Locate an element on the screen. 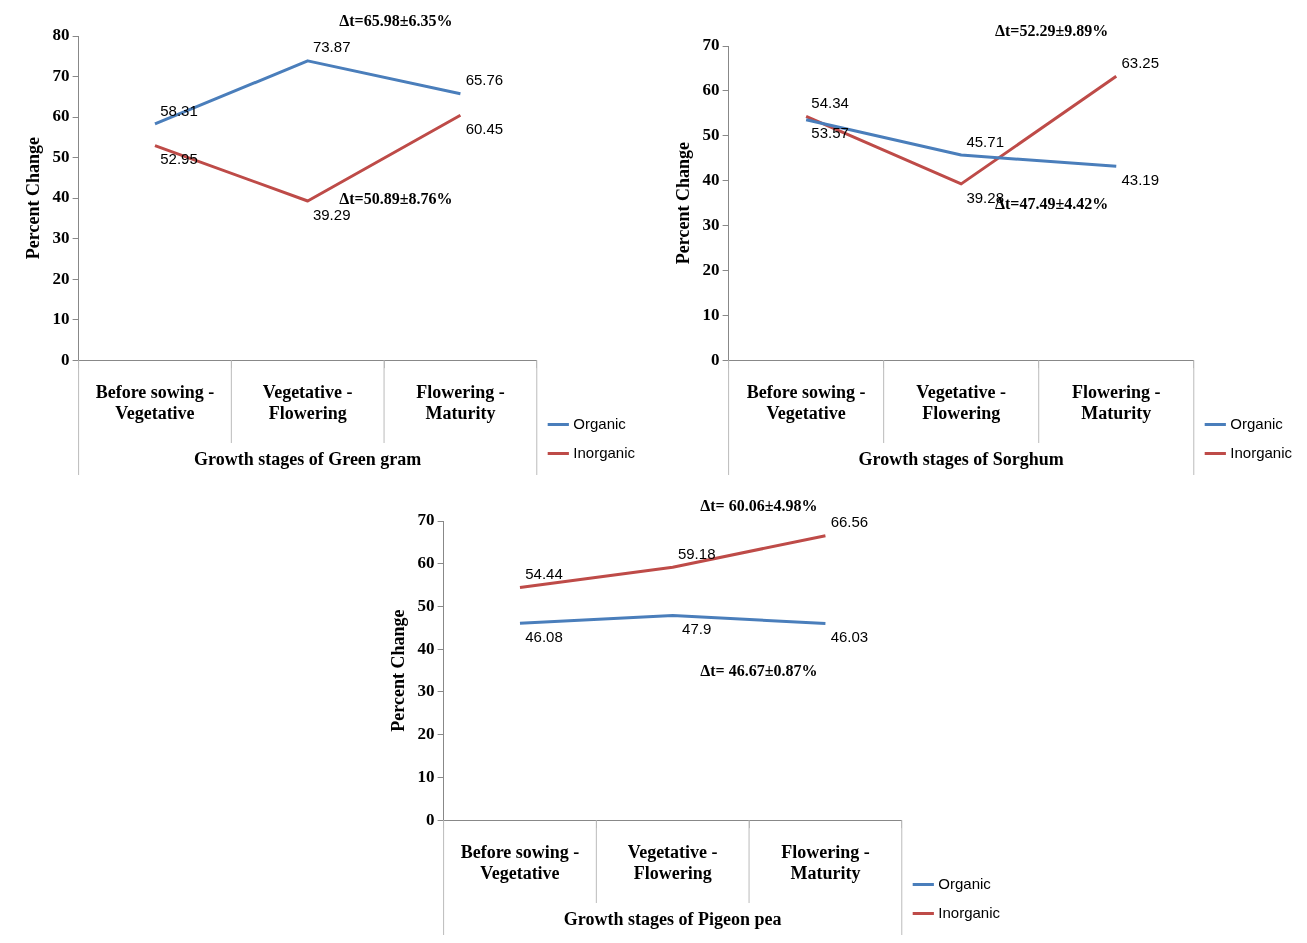  data-label: 66.56 is located at coordinates (849, 522).